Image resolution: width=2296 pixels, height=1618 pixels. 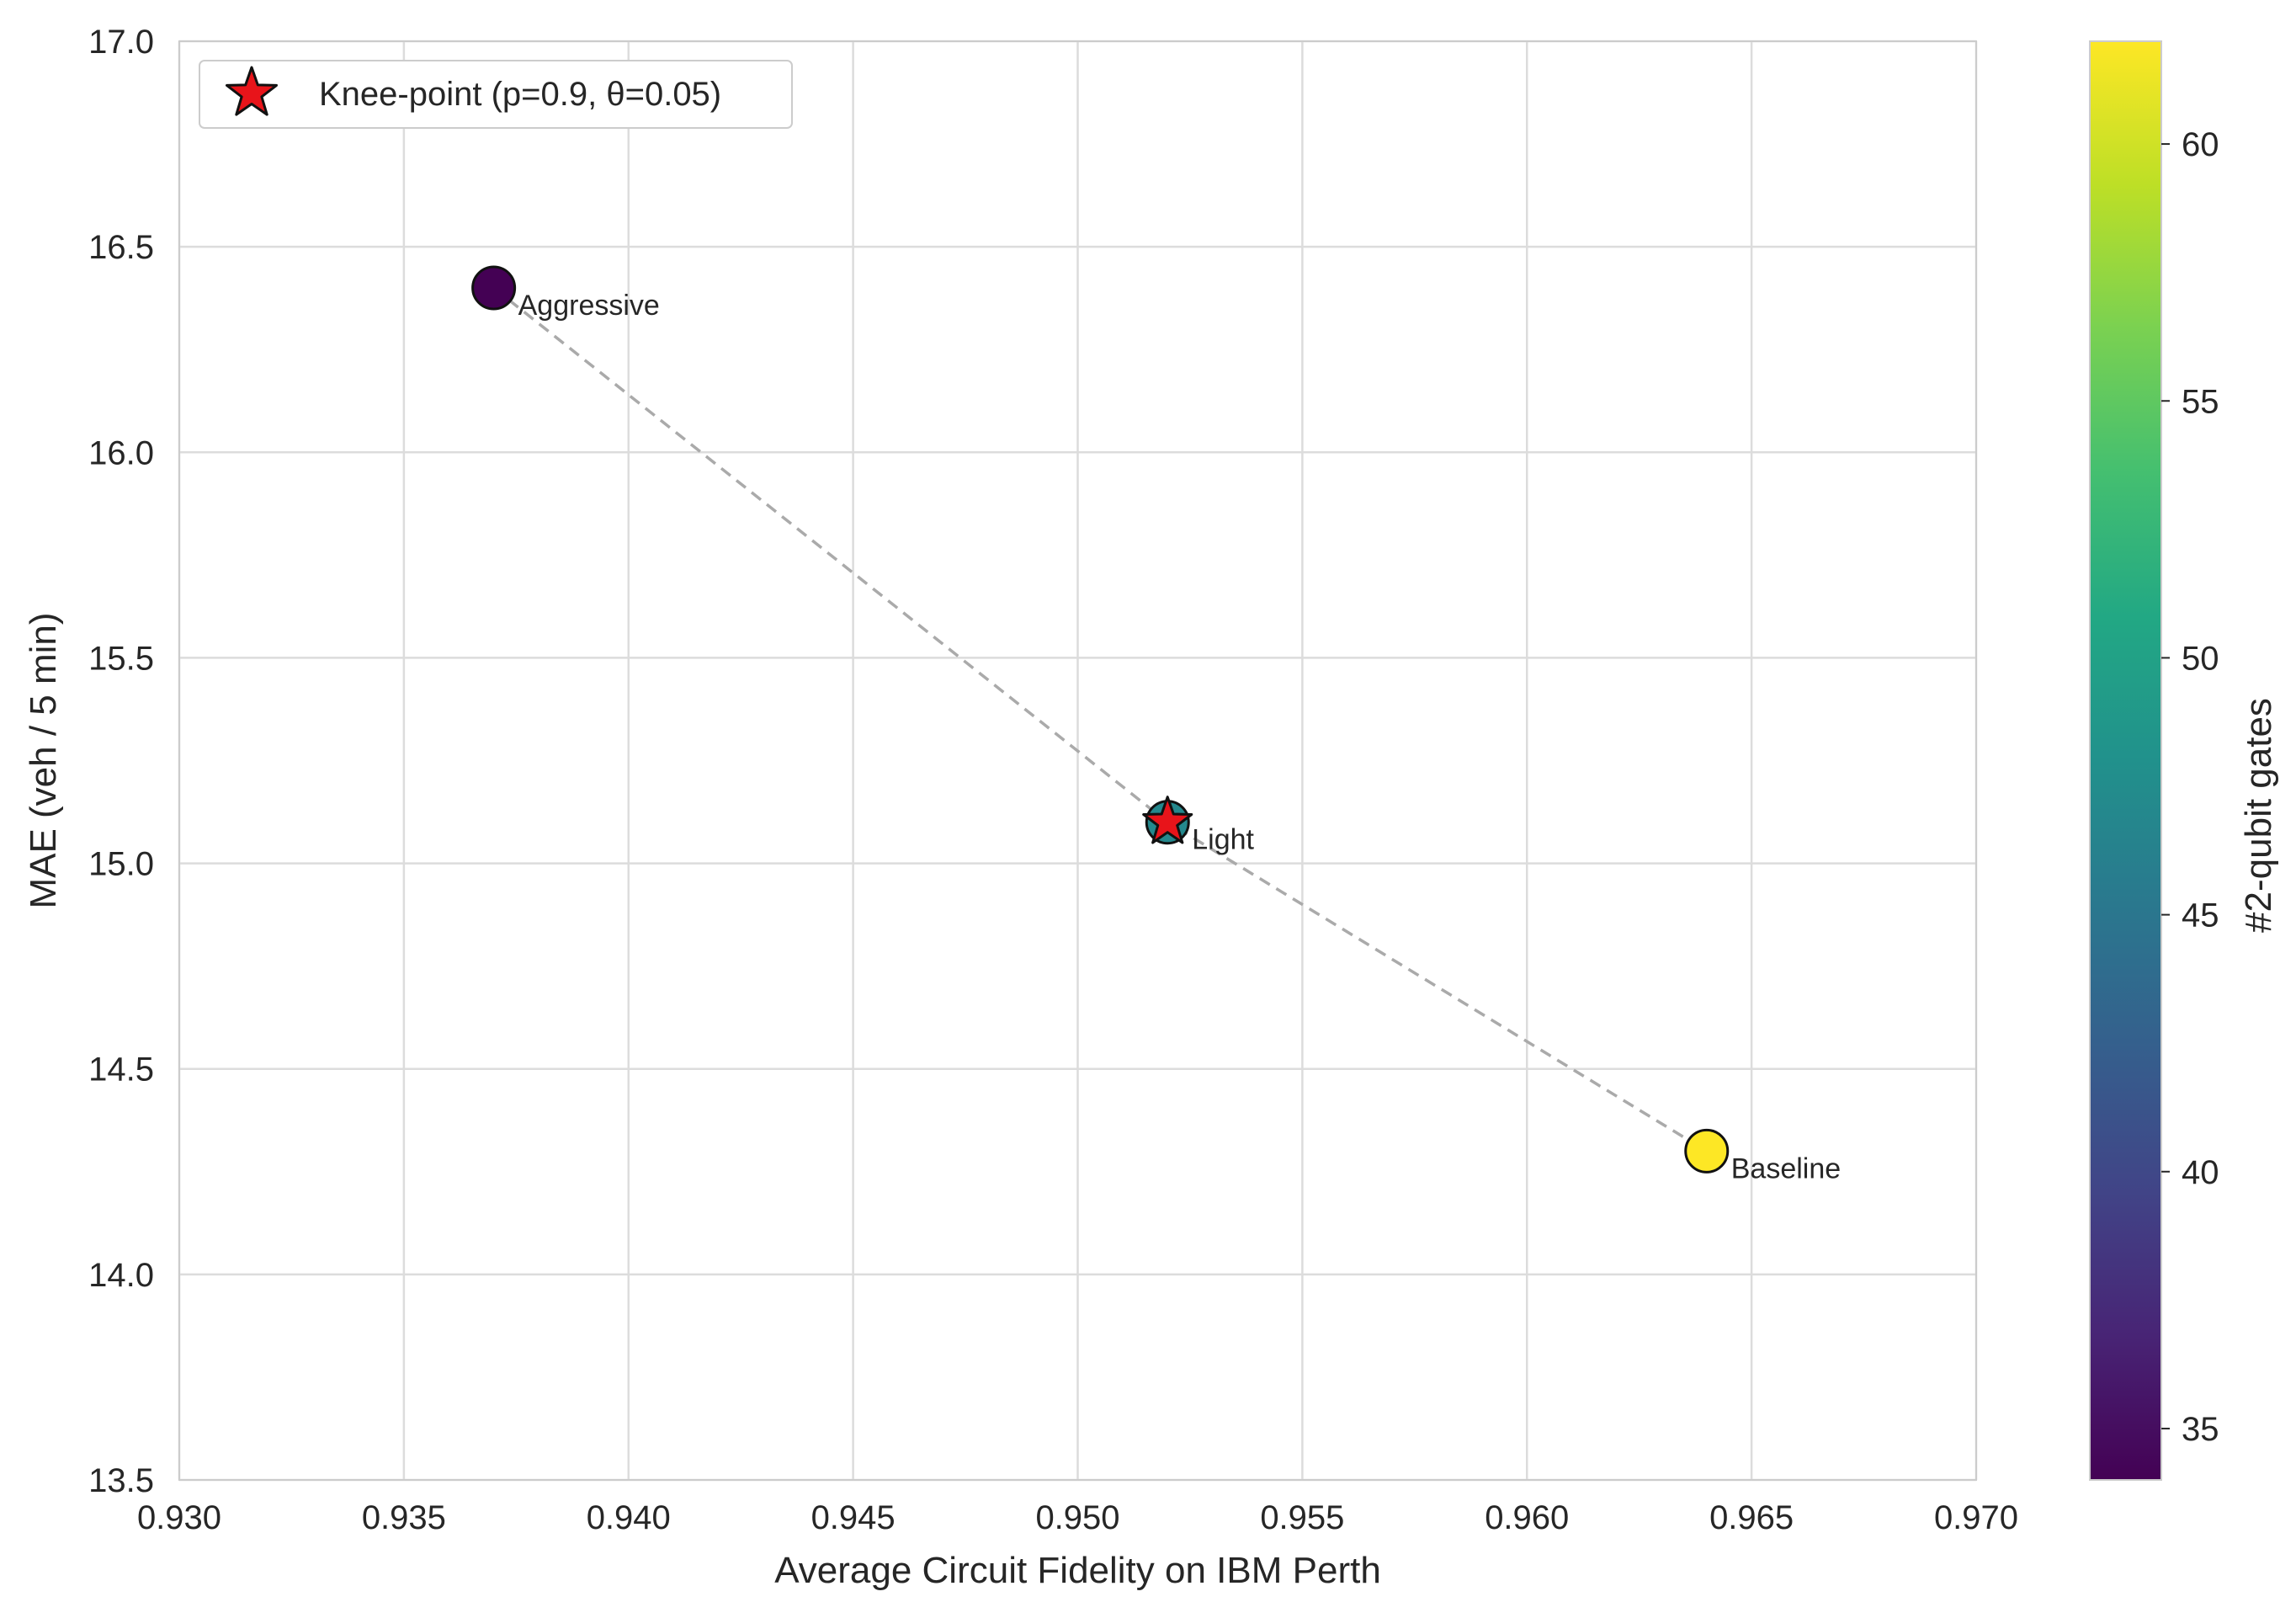 I want to click on colorbar-ticks: 35 40 45 50 55 60, so click(x=2190, y=787).